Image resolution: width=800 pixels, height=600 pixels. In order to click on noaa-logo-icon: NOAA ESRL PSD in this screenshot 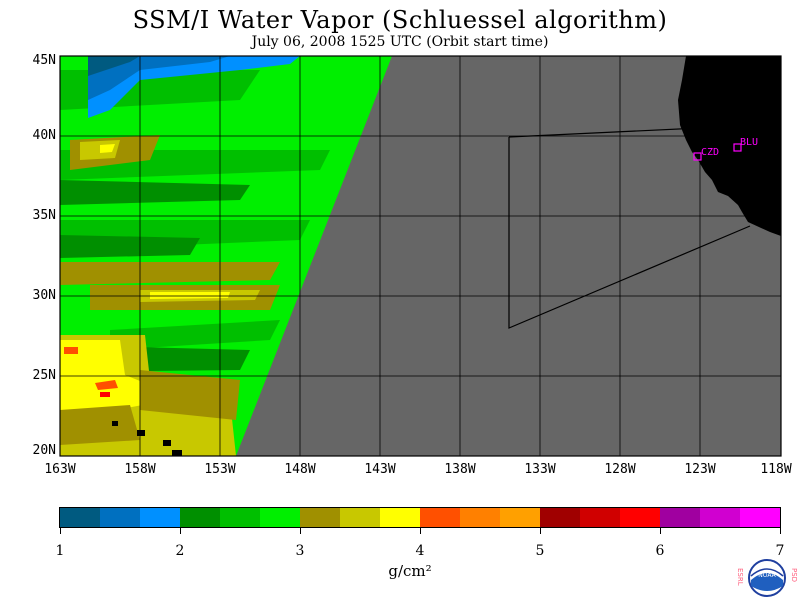, I will do `click(767, 578)`.